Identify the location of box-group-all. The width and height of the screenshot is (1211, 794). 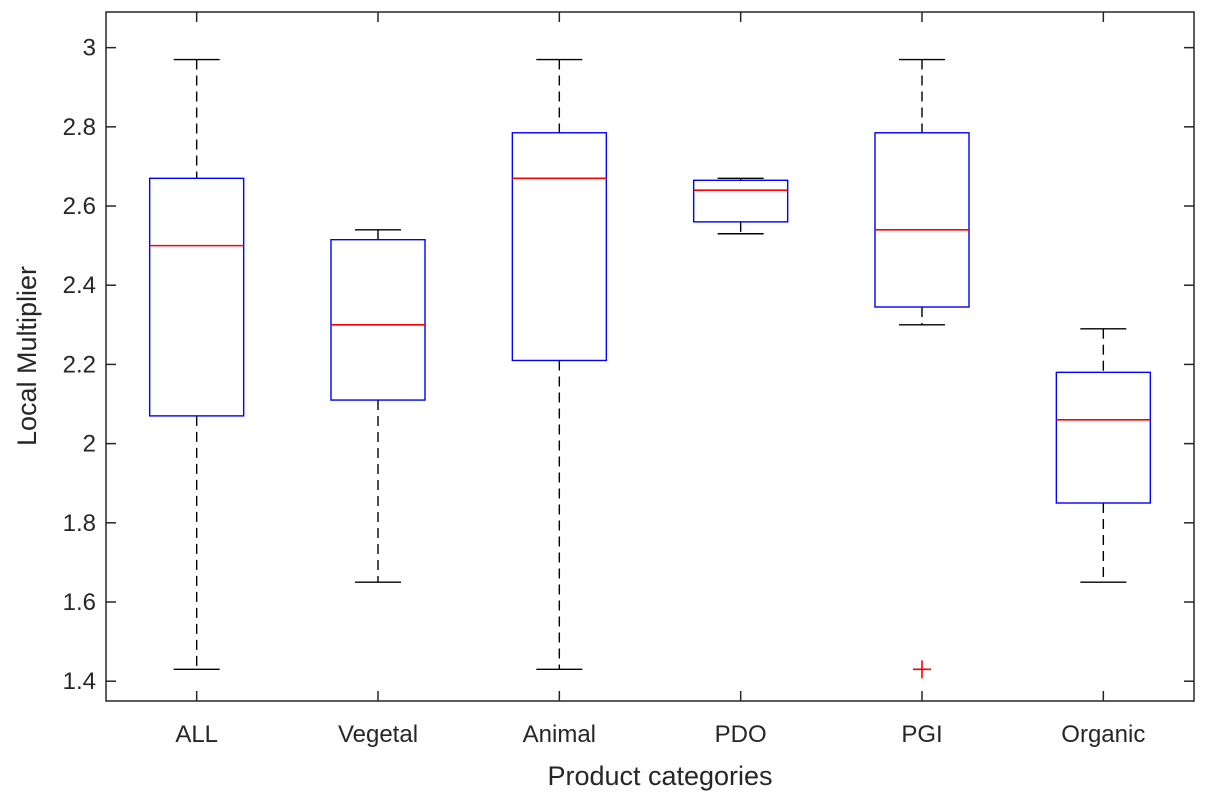
(196, 364).